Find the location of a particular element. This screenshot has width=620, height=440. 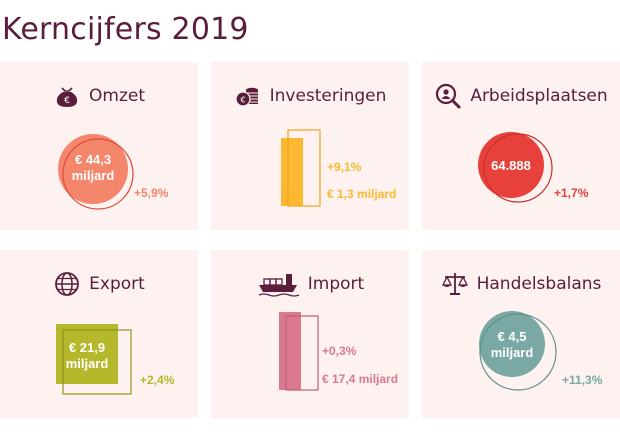

card-omzet: € Omzet € 44,3 miljard +5,9% is located at coordinates (99, 146).